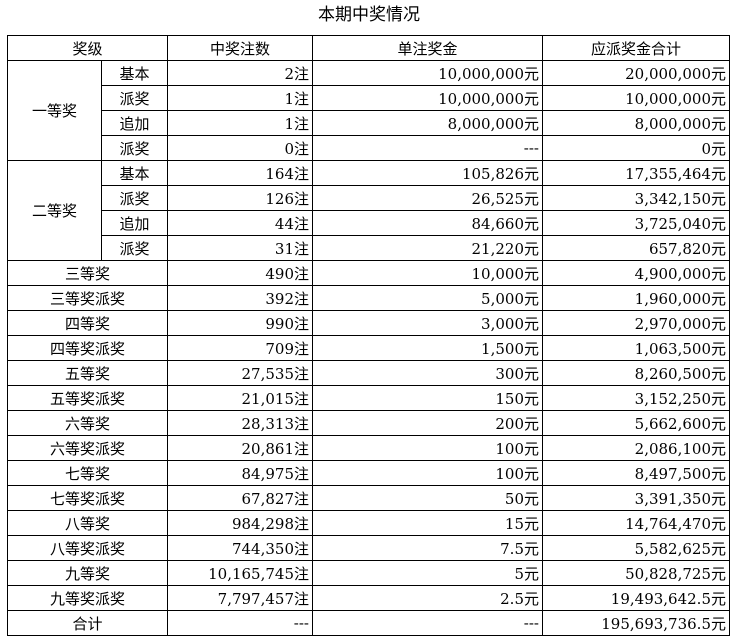 The width and height of the screenshot is (738, 636). What do you see at coordinates (87, 523) in the screenshot?
I see `prize-level: 八等奖` at bounding box center [87, 523].